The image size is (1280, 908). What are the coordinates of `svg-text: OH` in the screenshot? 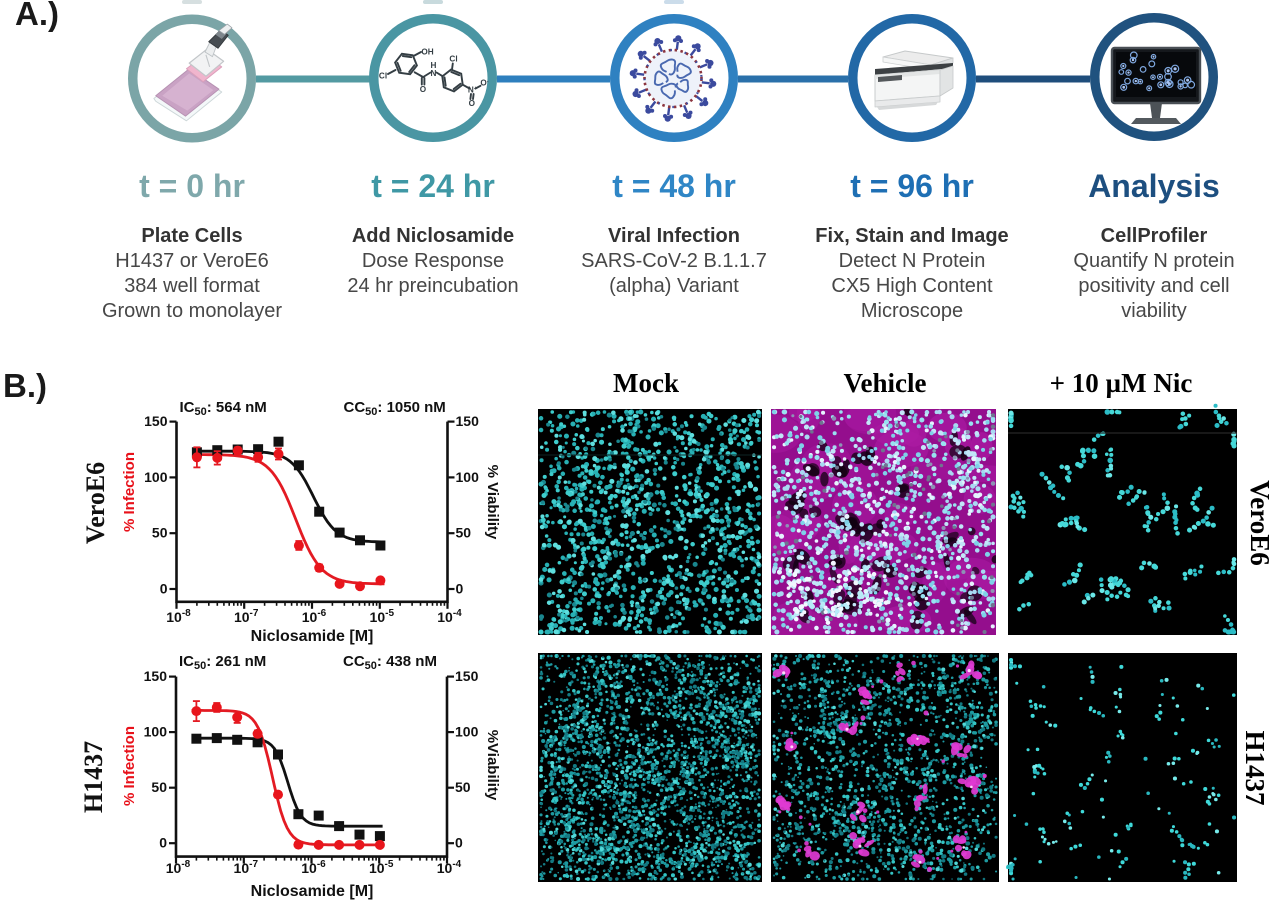 It's located at (427, 52).